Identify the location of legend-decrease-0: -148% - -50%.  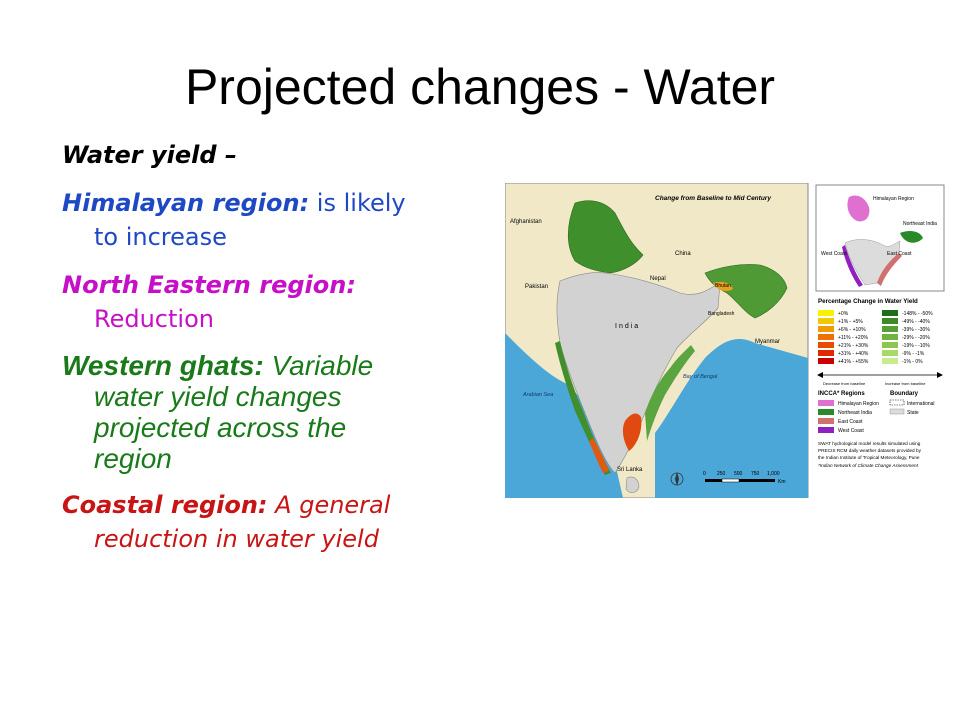
(917, 314).